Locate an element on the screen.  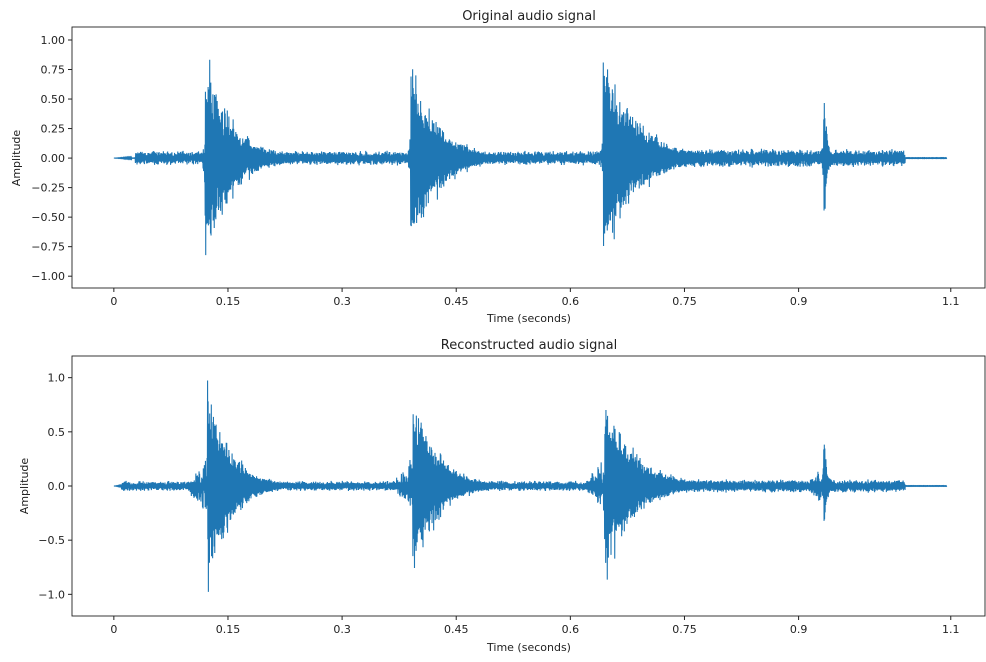
y-tick-label: 0.5 is located at coordinates (57, 432).